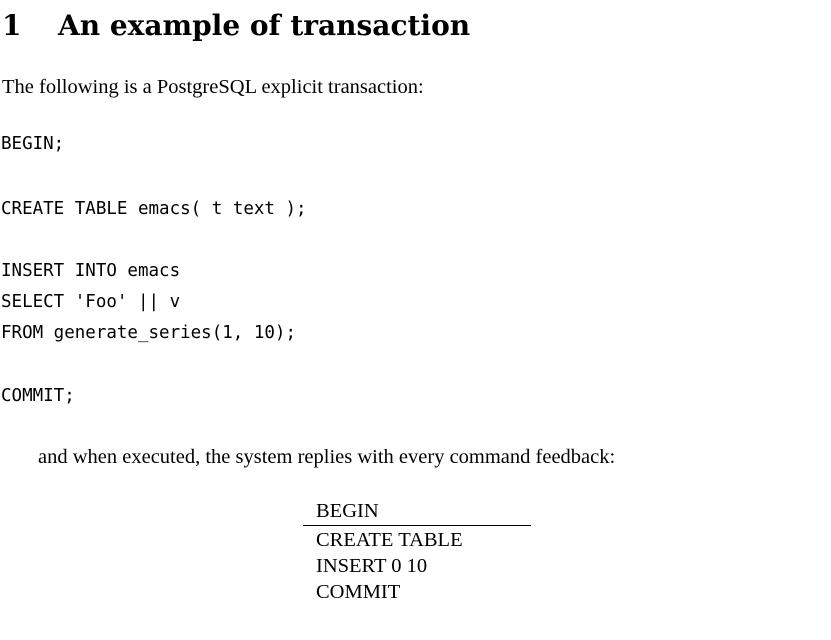 The height and width of the screenshot is (640, 831). What do you see at coordinates (372, 566) in the screenshot?
I see `feedback-row-insert: INSERT 0 10` at bounding box center [372, 566].